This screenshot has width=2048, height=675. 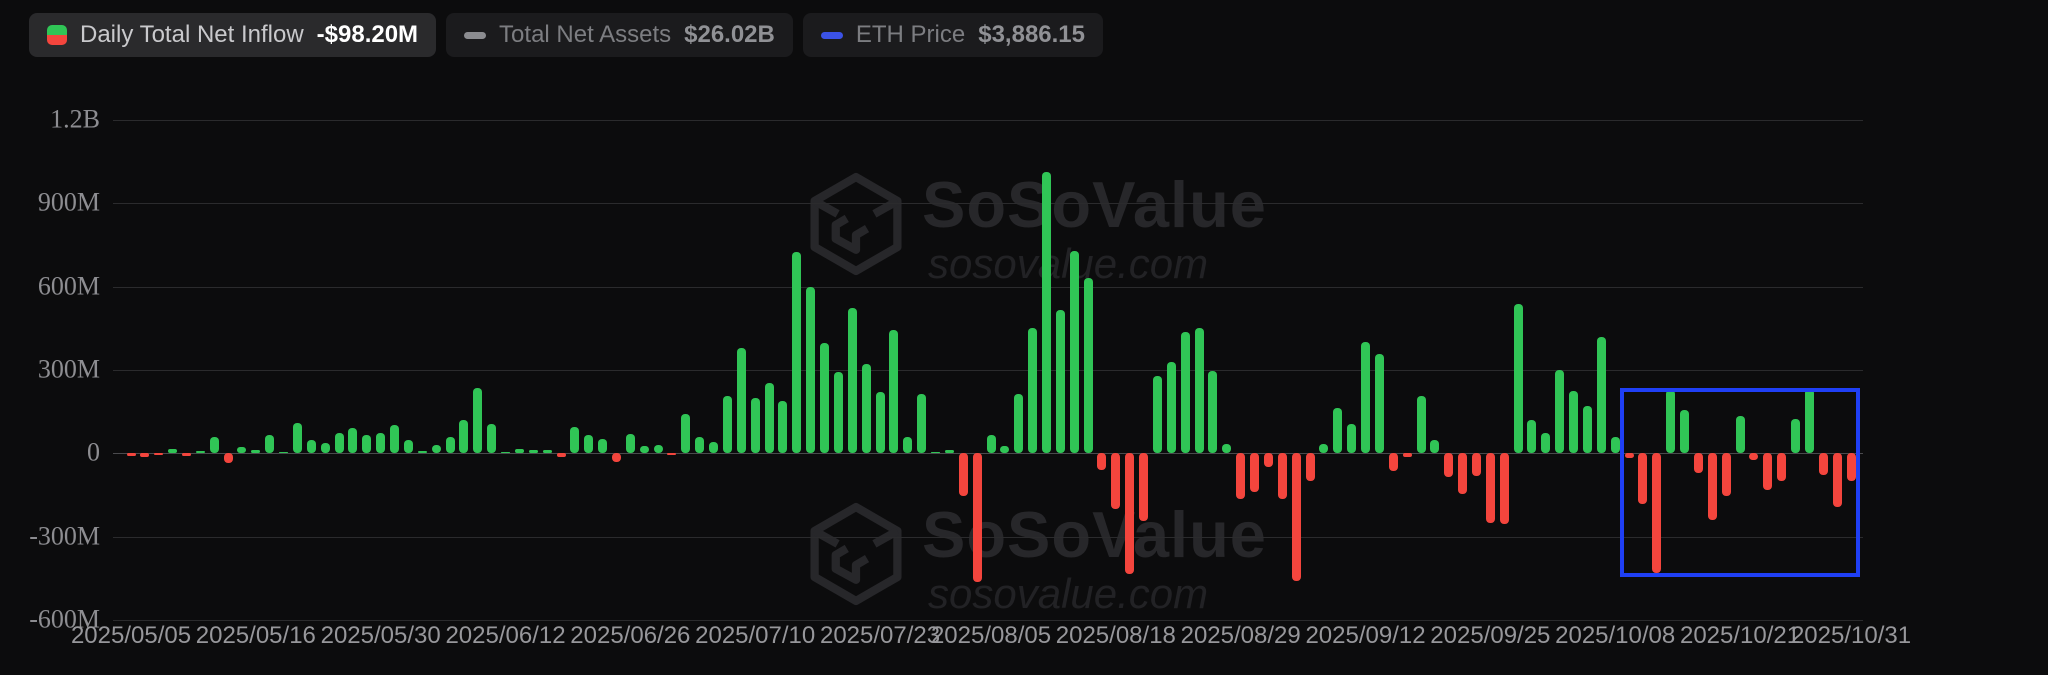 What do you see at coordinates (953, 35) in the screenshot?
I see `legend-chip-eth-price: ETH Price $3,886.15` at bounding box center [953, 35].